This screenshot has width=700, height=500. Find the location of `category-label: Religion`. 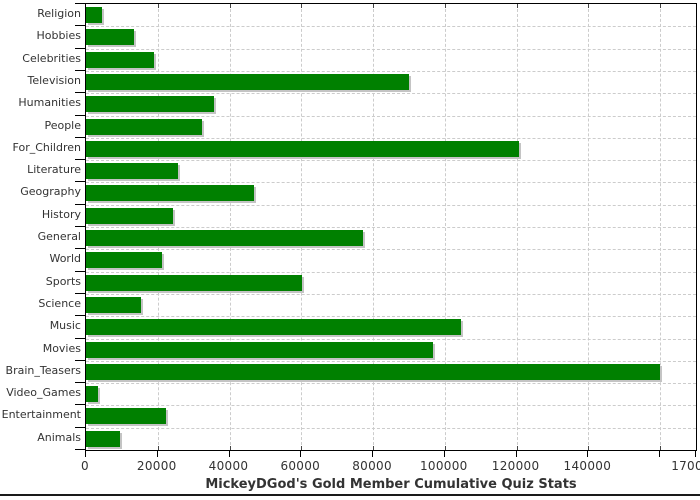

category-label: Religion is located at coordinates (59, 13).